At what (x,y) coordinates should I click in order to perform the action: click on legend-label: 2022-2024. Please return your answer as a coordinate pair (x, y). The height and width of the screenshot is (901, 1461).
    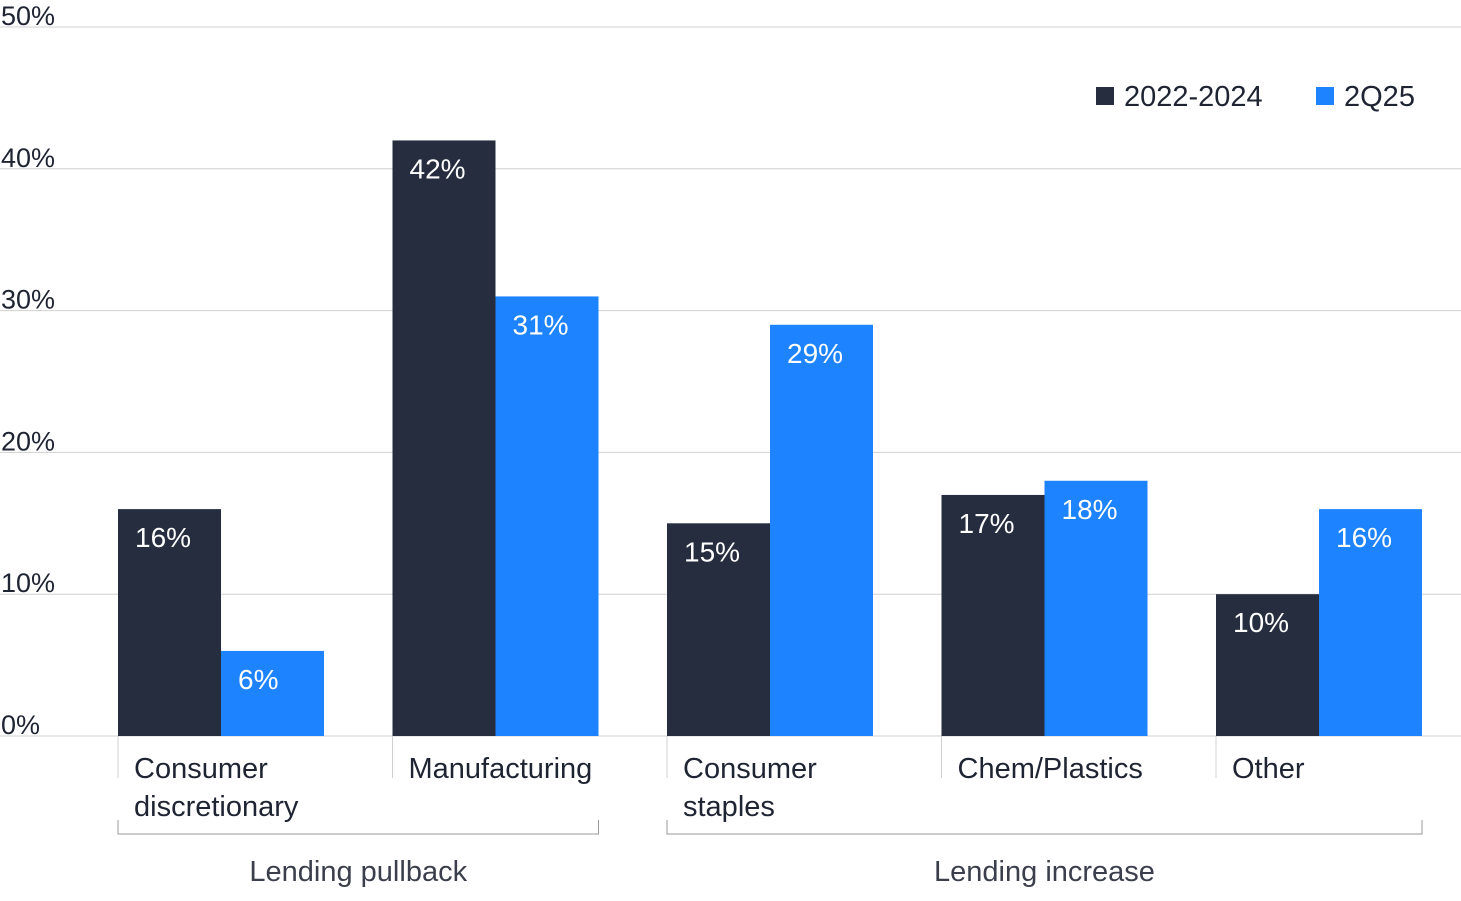
    Looking at the image, I should click on (1193, 97).